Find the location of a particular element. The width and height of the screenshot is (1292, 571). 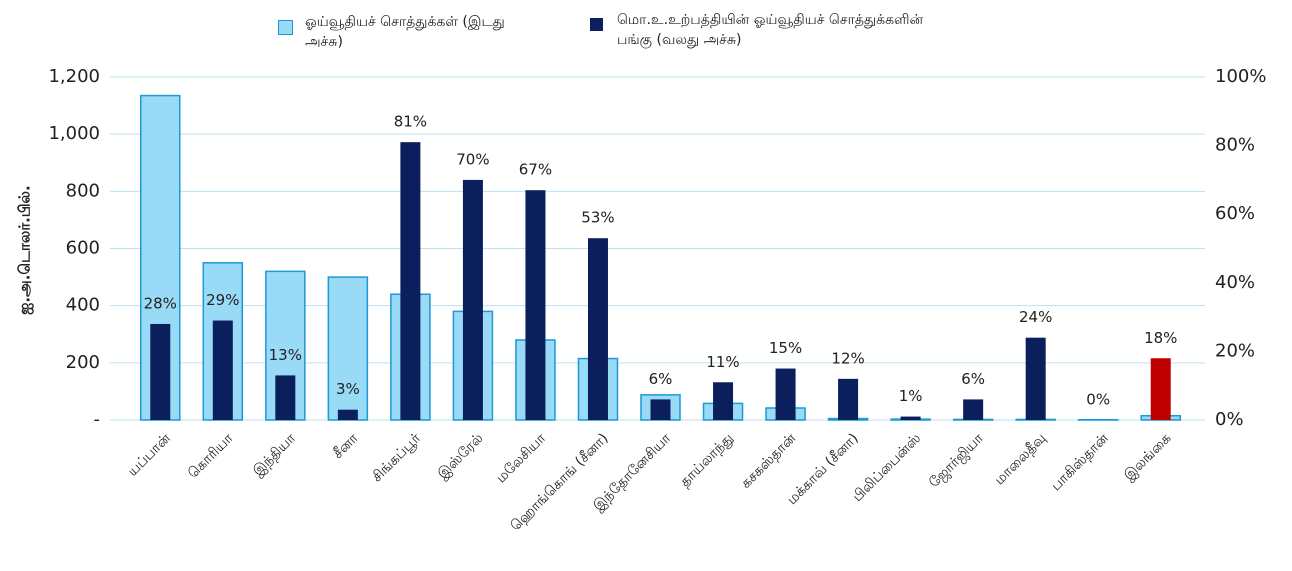

x-tick-label: மலேசியா is located at coordinates (521, 458).